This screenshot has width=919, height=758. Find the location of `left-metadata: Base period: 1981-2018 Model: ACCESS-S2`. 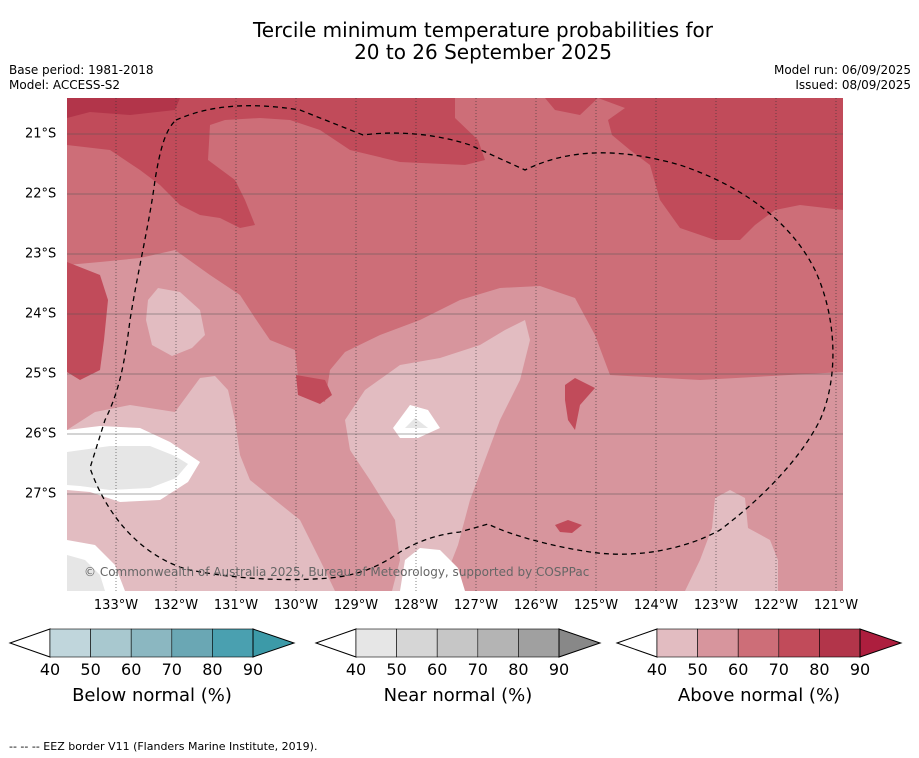

left-metadata: Base period: 1981-2018 Model: ACCESS-S2 is located at coordinates (81, 78).